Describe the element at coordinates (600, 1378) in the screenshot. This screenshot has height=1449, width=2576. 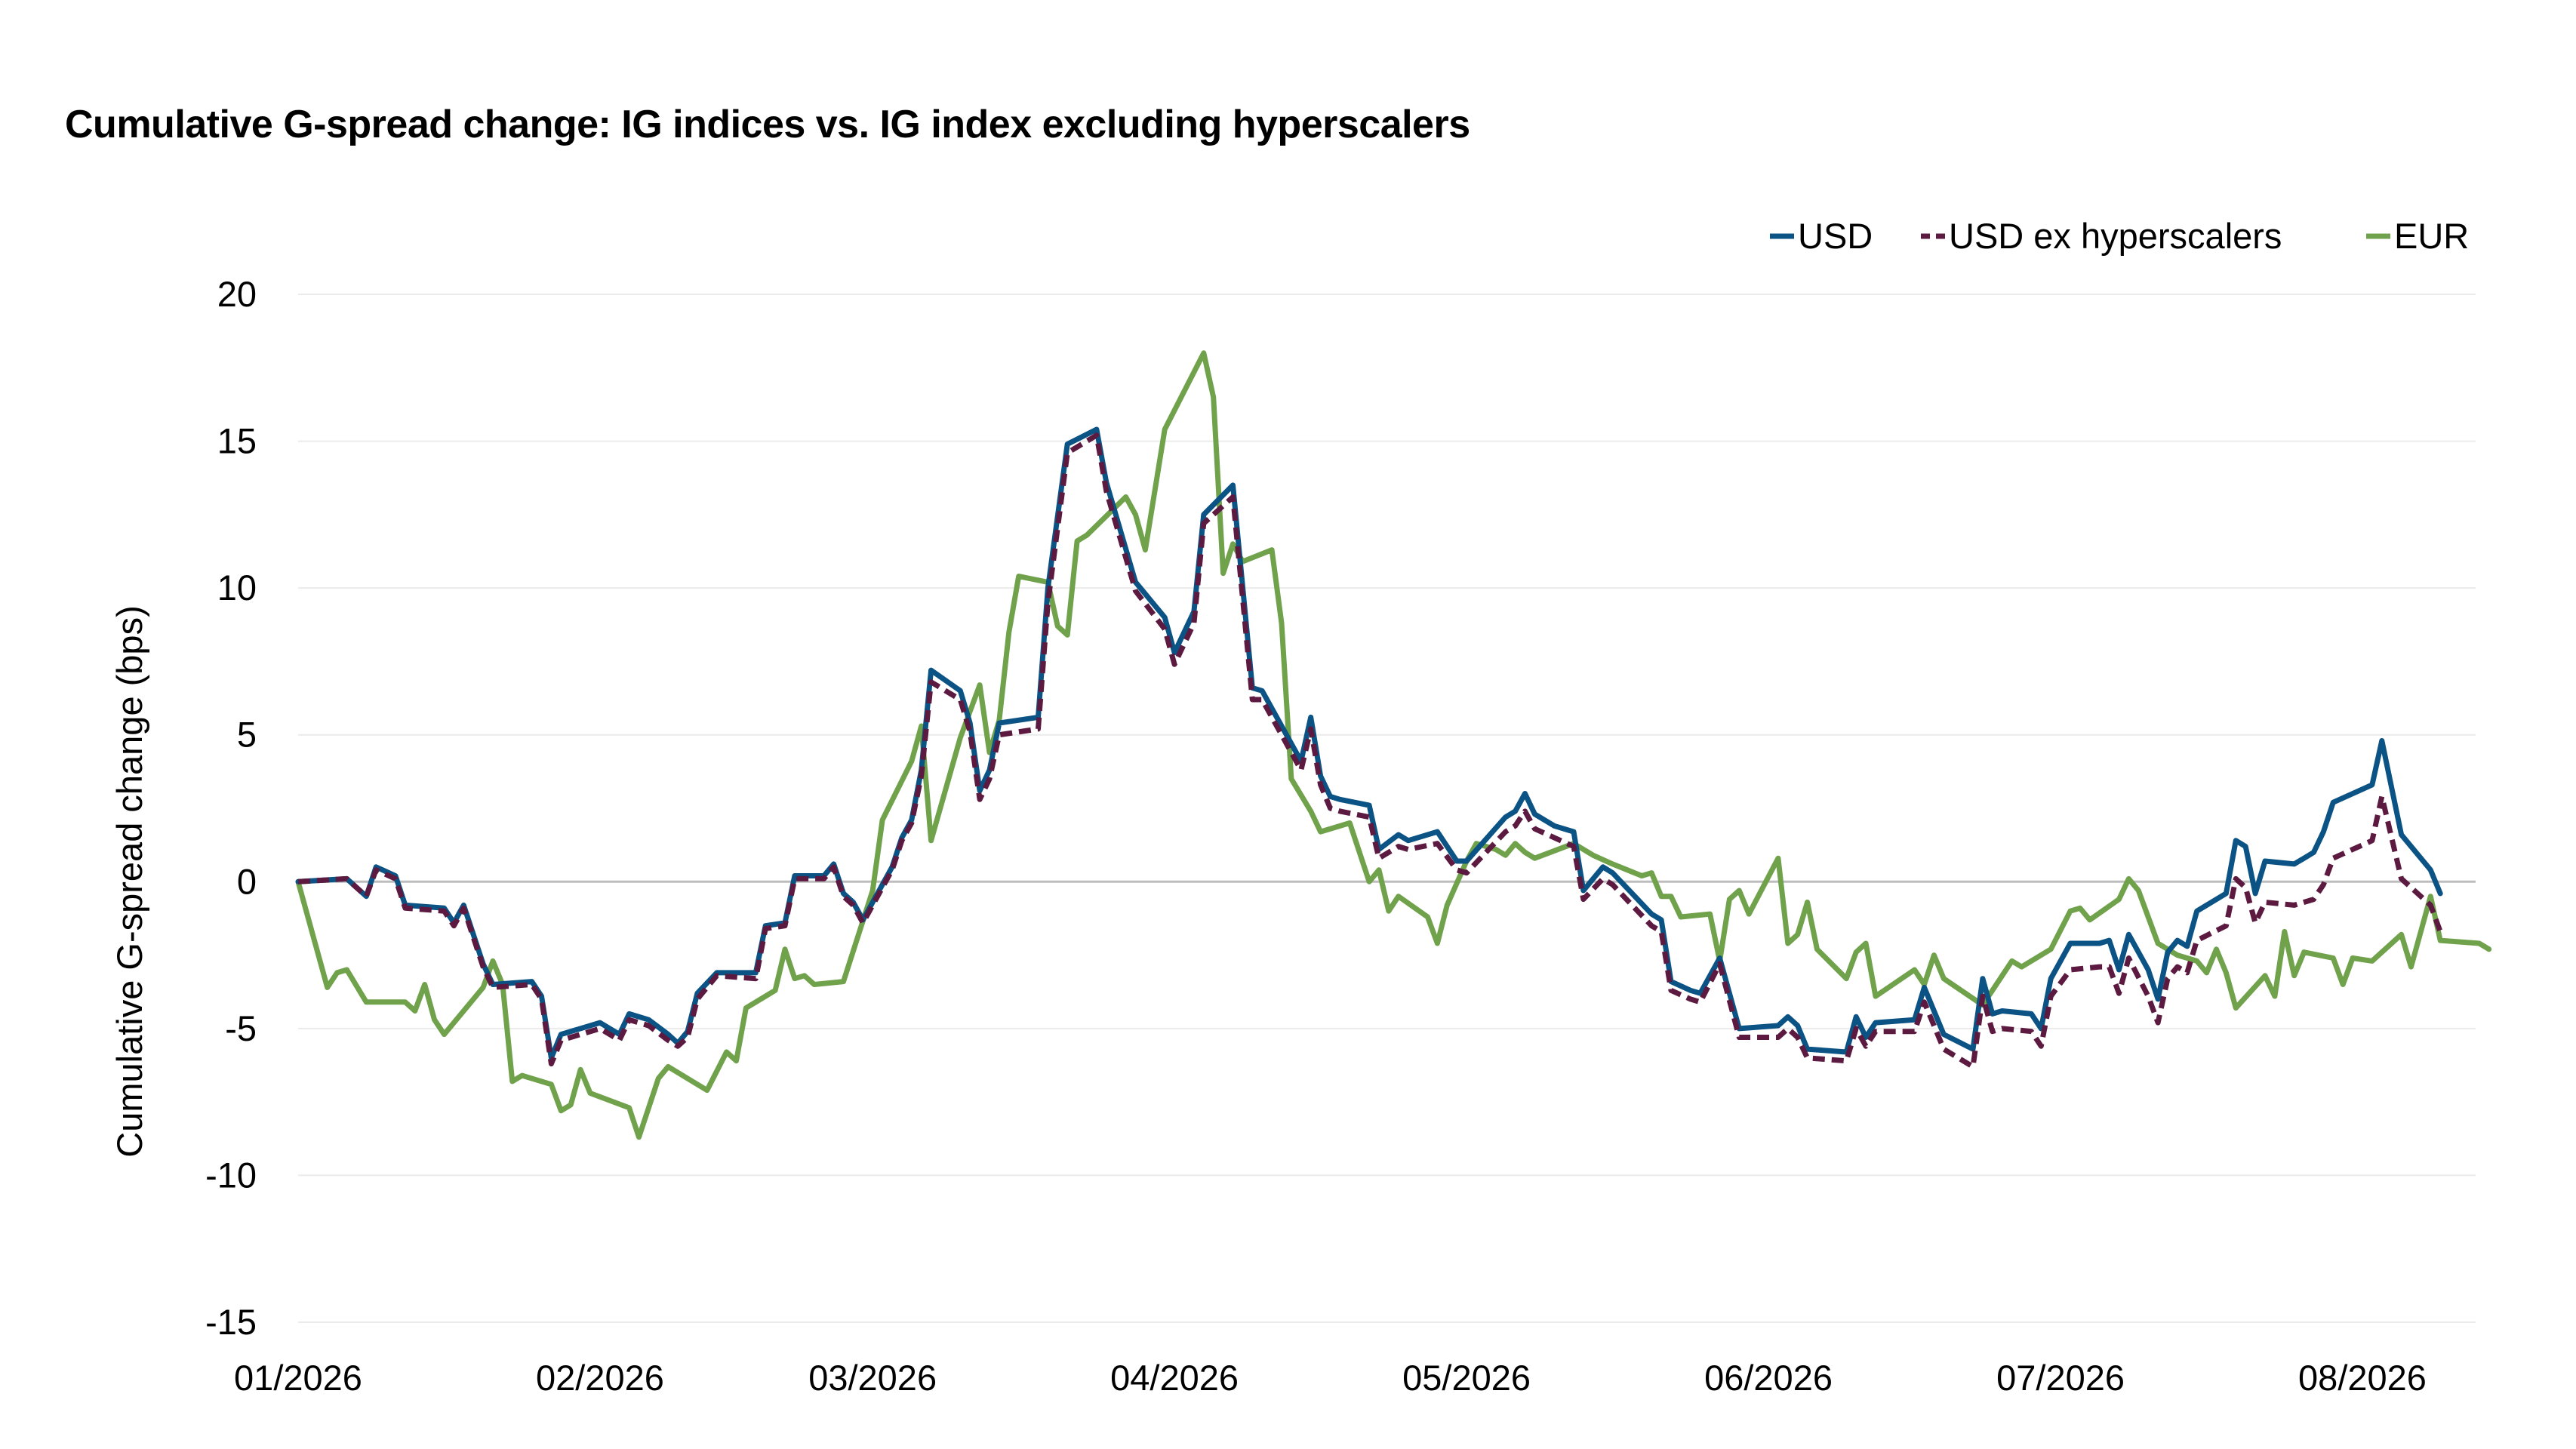
I see `x-tick-label: 02/2026` at that location.